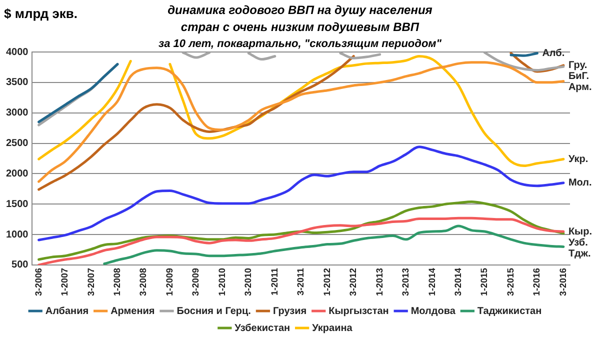  Describe the element at coordinates (41, 13) in the screenshot. I see `y-axis-title: $ млрд экв.` at that location.